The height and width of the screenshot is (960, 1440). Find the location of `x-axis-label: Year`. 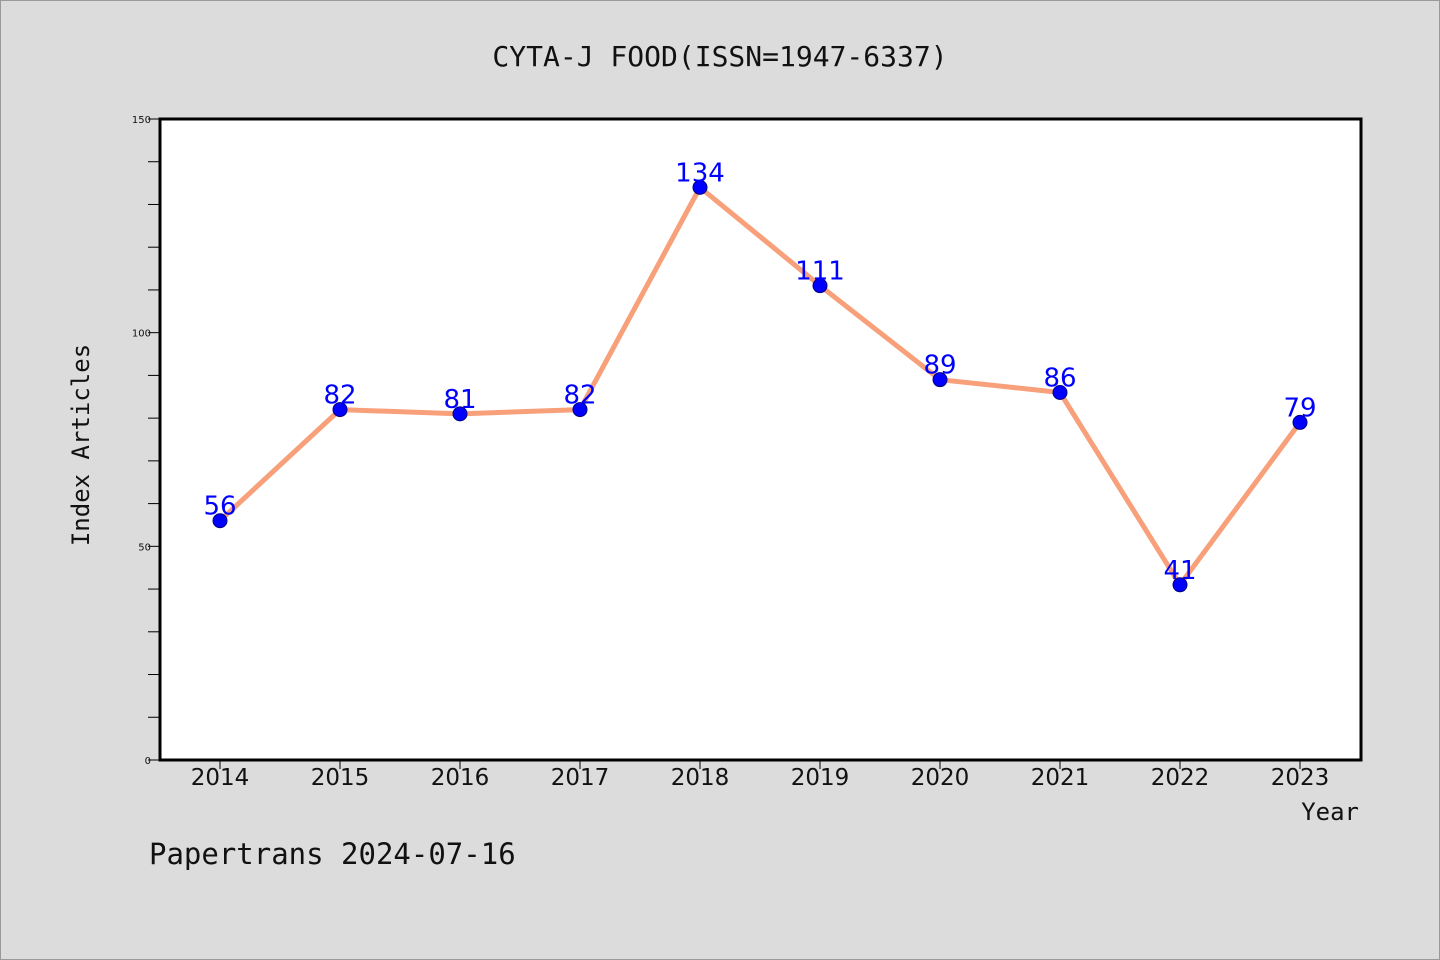

x-axis-label: Year is located at coordinates (1330, 812).